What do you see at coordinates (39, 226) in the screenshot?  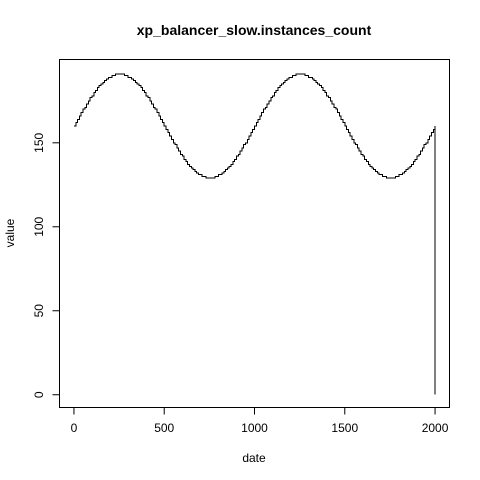 I see `y-tick-label: 100` at bounding box center [39, 226].